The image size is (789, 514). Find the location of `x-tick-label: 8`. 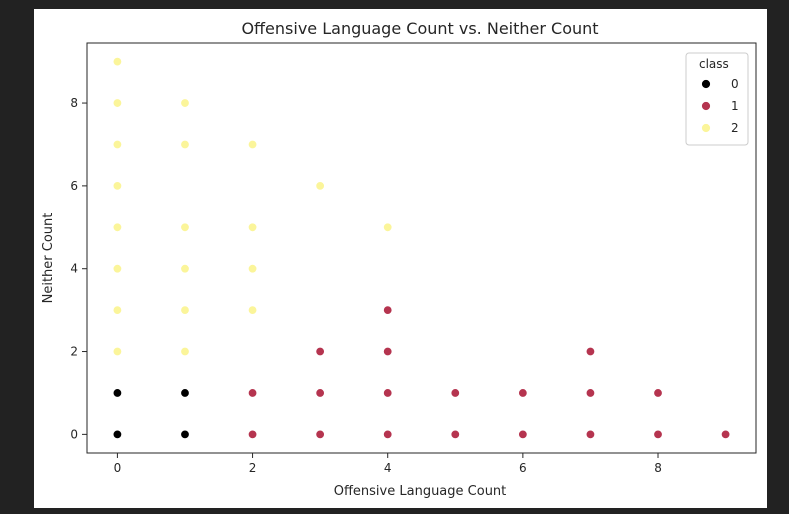

x-tick-label: 8 is located at coordinates (658, 468).